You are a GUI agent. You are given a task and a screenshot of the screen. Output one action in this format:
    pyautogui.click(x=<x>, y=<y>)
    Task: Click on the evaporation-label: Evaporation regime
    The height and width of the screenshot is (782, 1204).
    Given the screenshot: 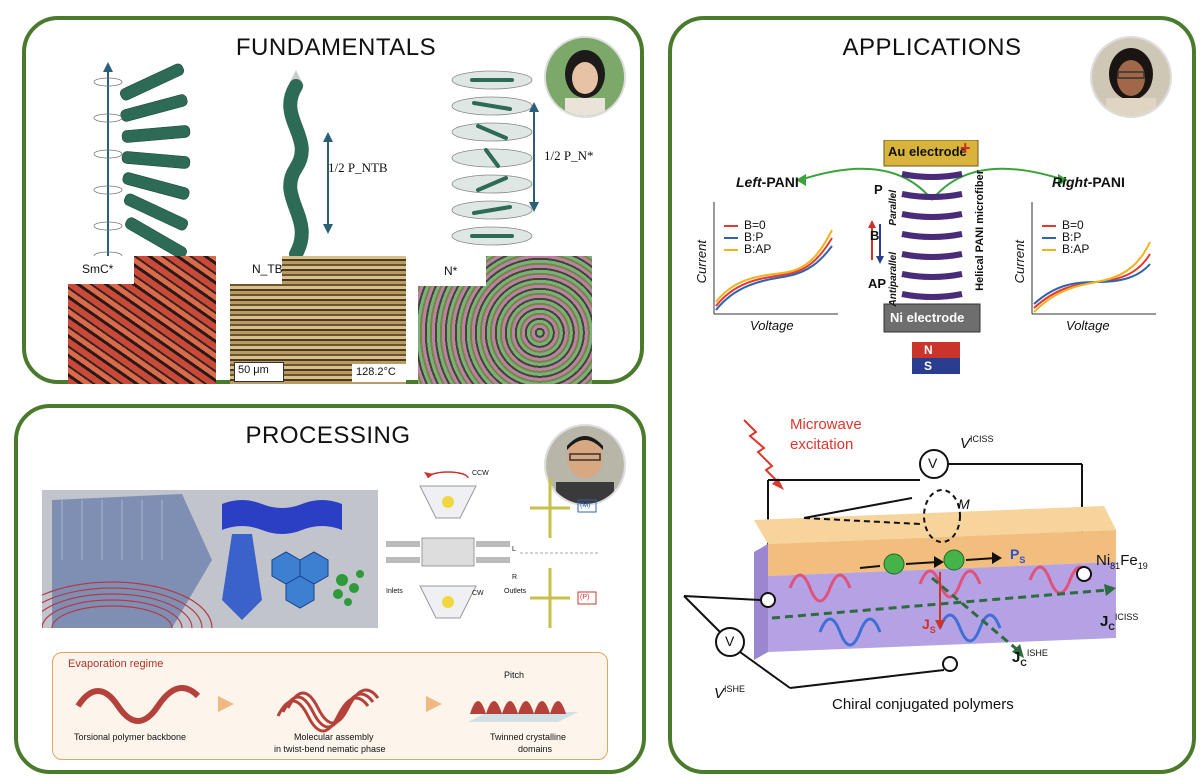 What is the action you would take?
    pyautogui.click(x=116, y=664)
    